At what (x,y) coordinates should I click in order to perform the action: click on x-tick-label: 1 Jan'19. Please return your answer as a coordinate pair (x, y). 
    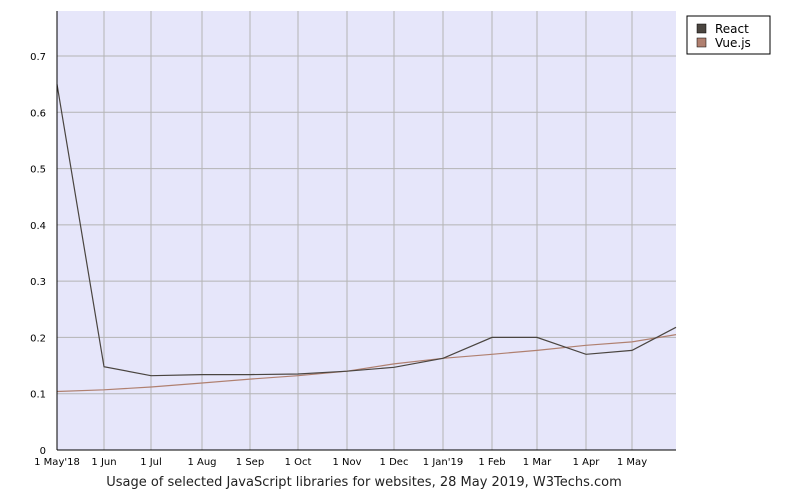
    Looking at the image, I should click on (443, 462).